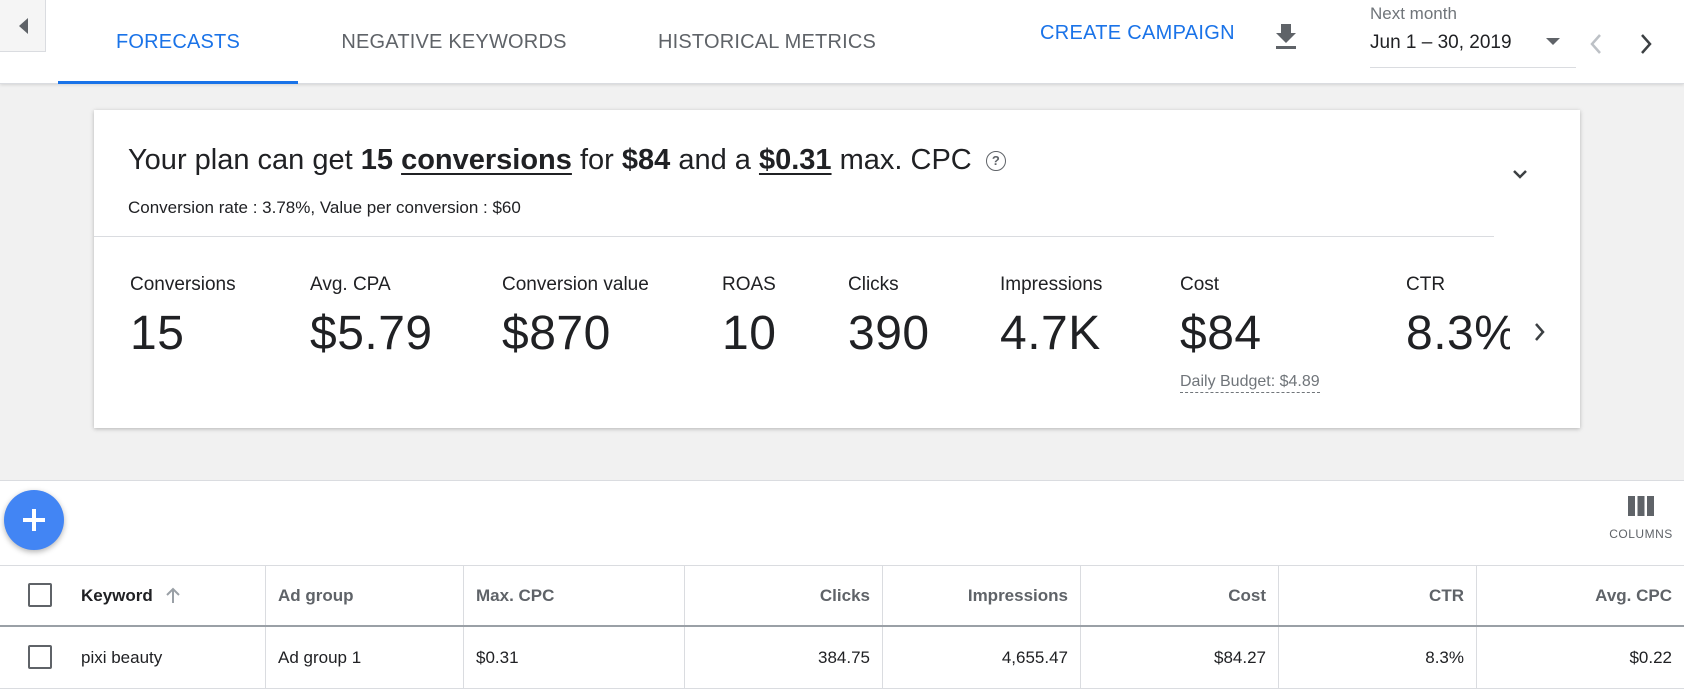 The image size is (1684, 695). What do you see at coordinates (767, 41) in the screenshot?
I see `tab-historical-metrics: HISTORICAL METRICS` at bounding box center [767, 41].